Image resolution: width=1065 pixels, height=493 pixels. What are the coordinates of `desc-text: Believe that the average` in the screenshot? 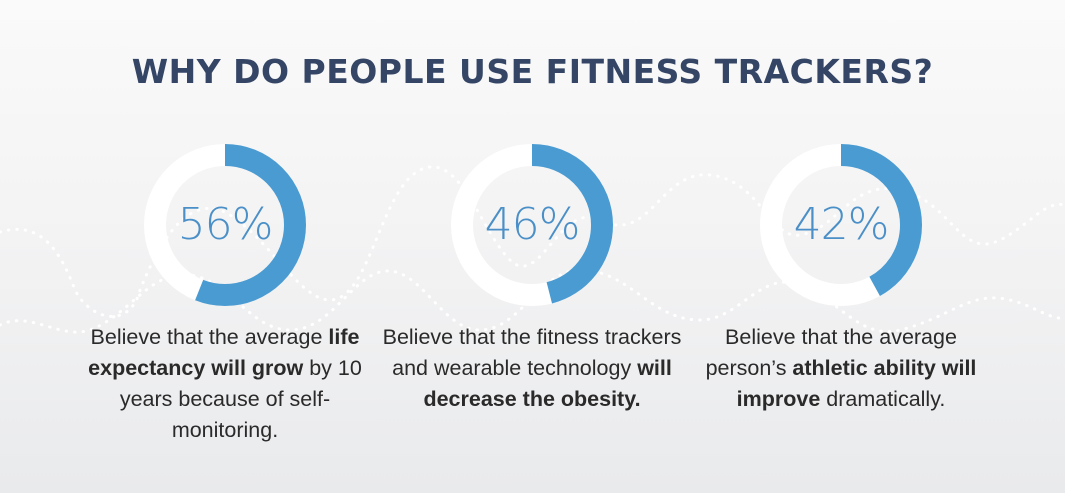 It's located at (209, 337).